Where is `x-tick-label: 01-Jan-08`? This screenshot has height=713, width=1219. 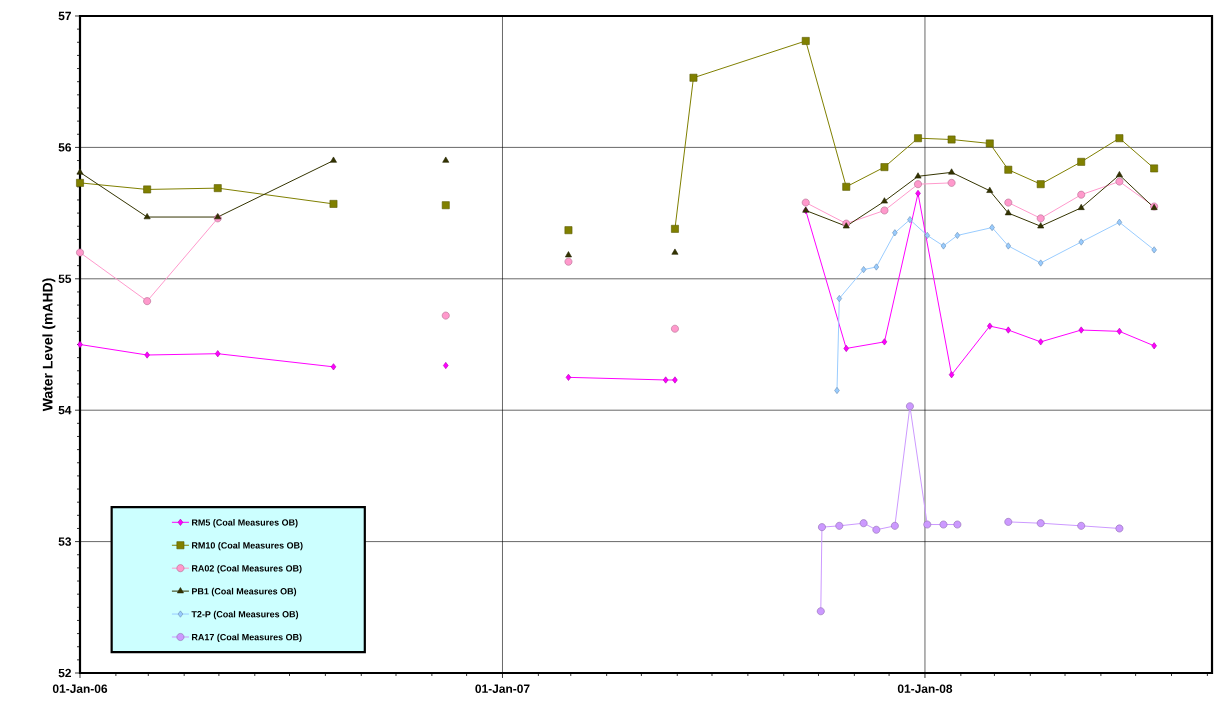 x-tick-label: 01-Jan-08 is located at coordinates (925, 688).